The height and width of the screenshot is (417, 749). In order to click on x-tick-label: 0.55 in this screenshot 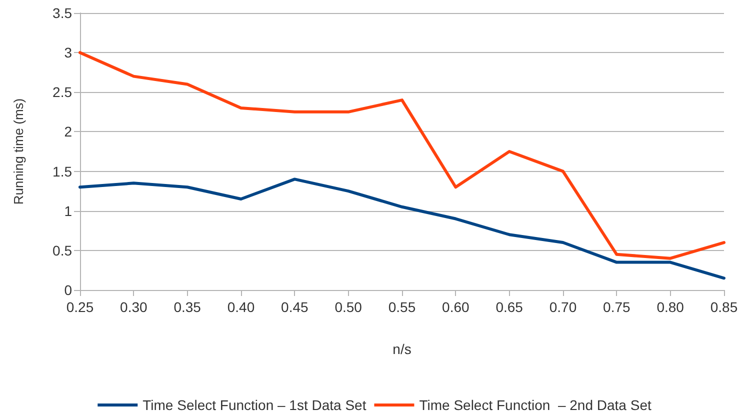, I will do `click(402, 307)`.